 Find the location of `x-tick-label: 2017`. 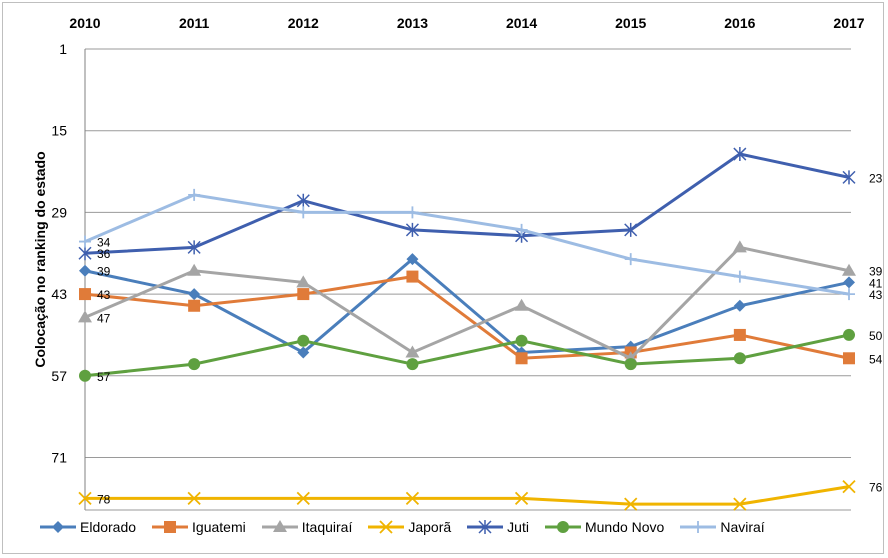

x-tick-label: 2017 is located at coordinates (848, 23).